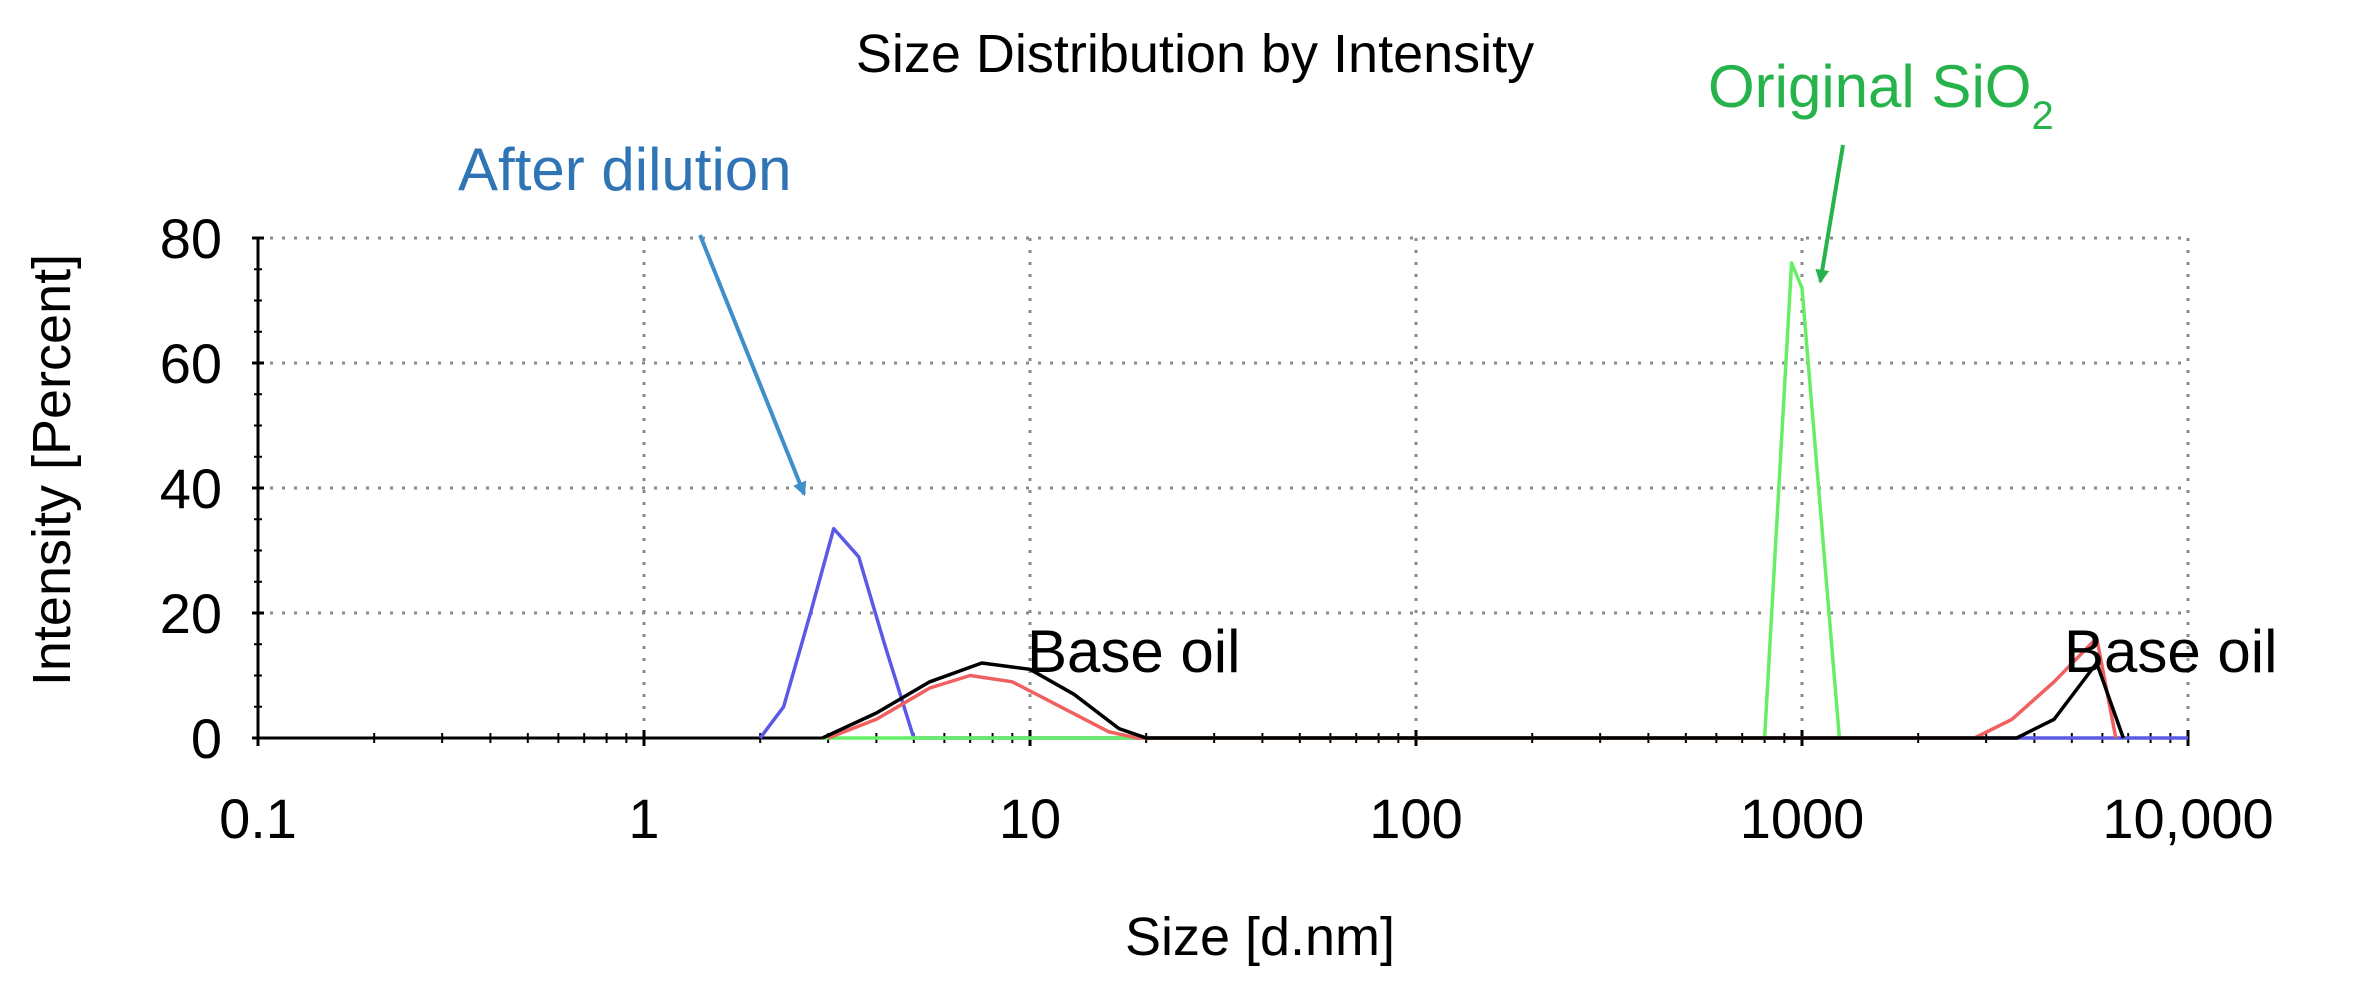 The height and width of the screenshot is (1000, 2367). I want to click on annotation-original-sio2: Original SiO2, so click(1881, 95).